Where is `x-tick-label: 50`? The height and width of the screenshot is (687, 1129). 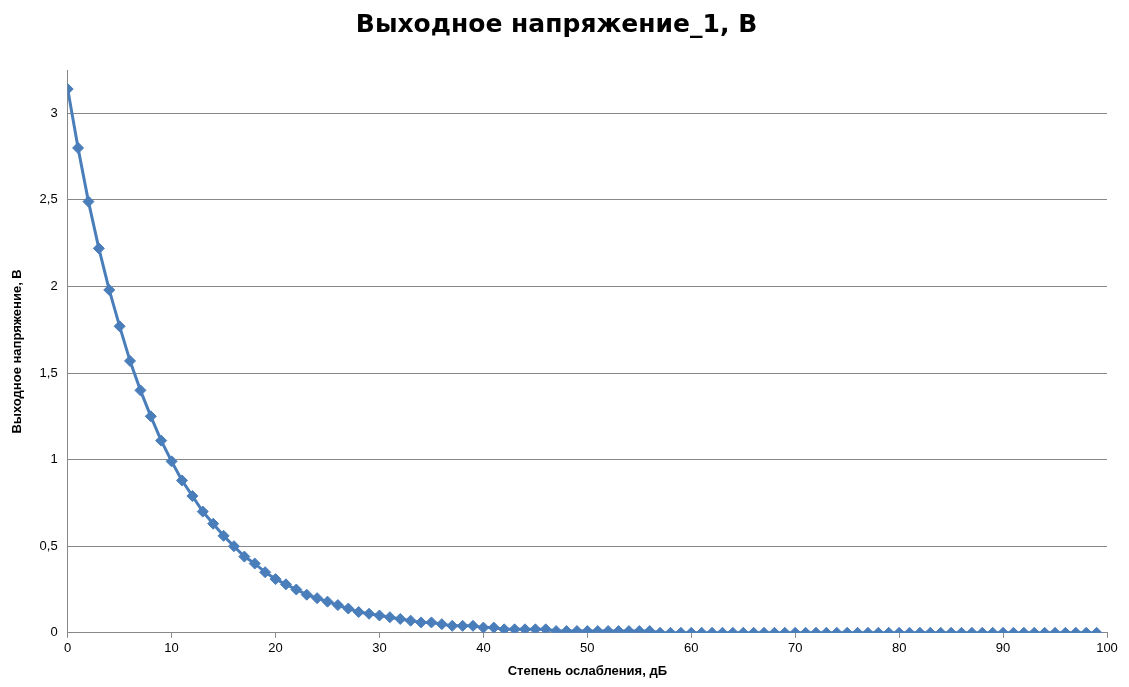 x-tick-label: 50 is located at coordinates (587, 648).